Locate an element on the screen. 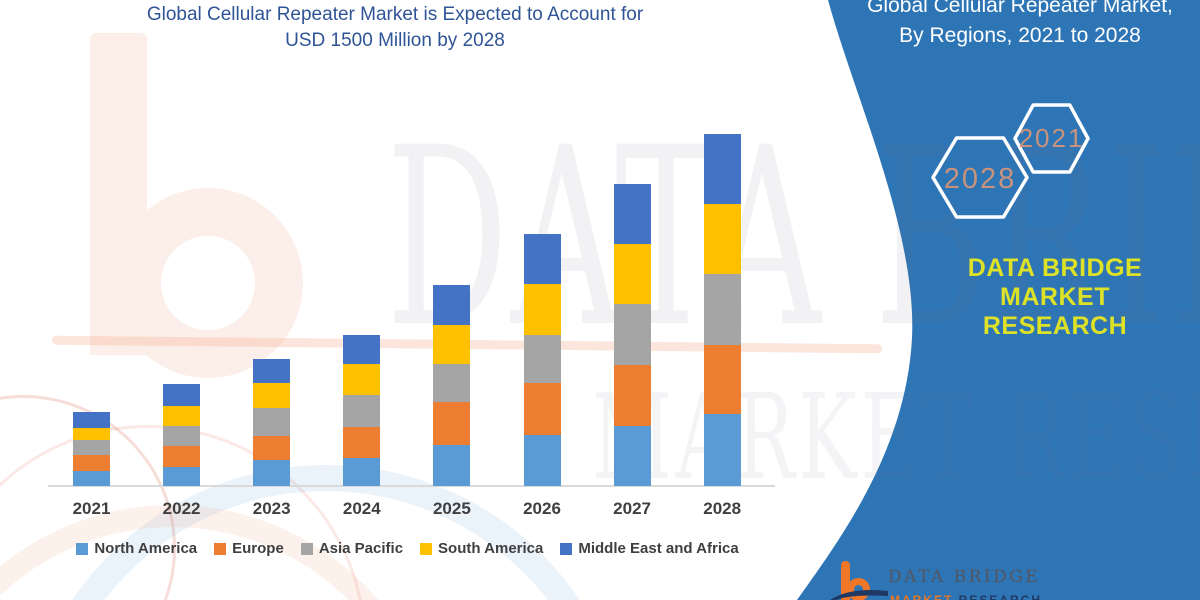 This screenshot has width=1200, height=600. bar-segment-2022-south-america is located at coordinates (182, 416).